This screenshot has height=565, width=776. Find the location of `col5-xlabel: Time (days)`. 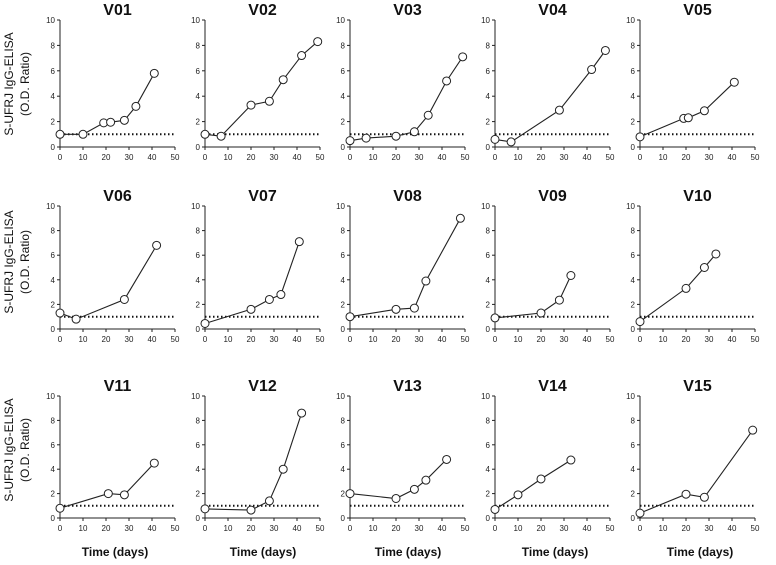

col5-xlabel: Time (days) is located at coordinates (700, 552).